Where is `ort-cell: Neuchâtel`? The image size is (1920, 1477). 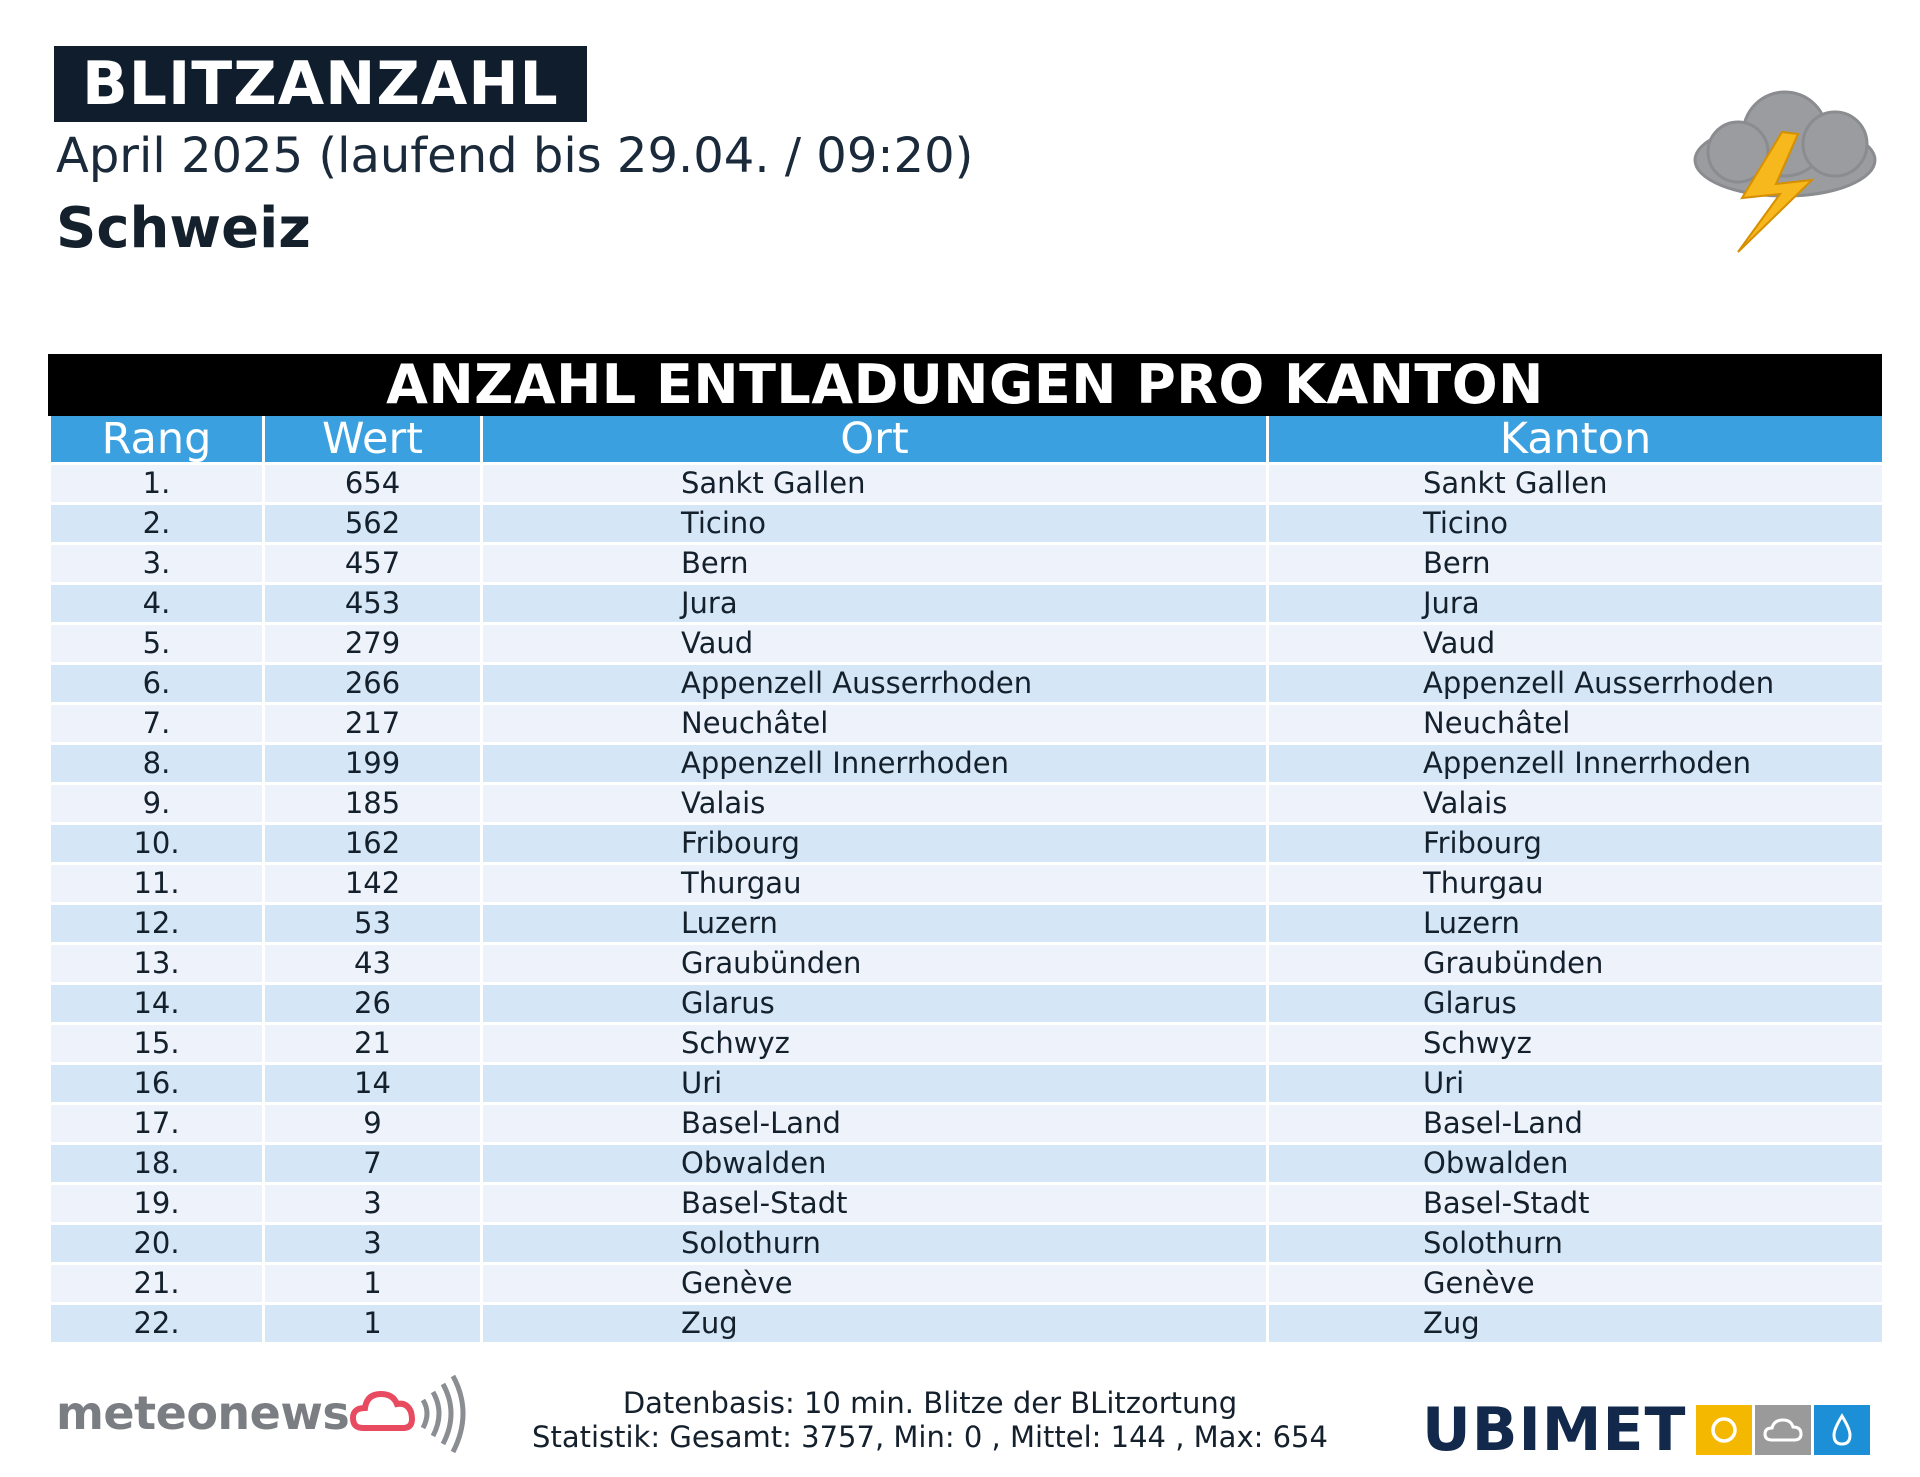 ort-cell: Neuchâtel is located at coordinates (874, 723).